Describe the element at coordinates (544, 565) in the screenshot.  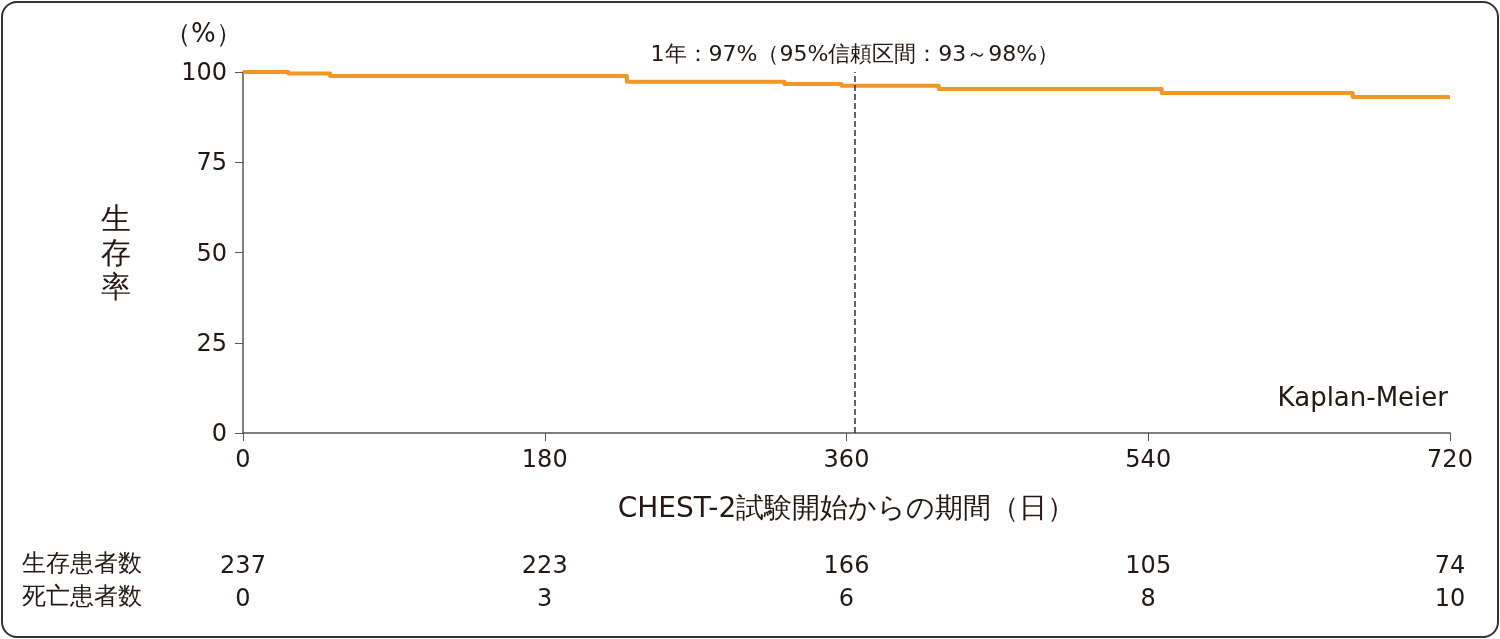
I see `text: 223` at that location.